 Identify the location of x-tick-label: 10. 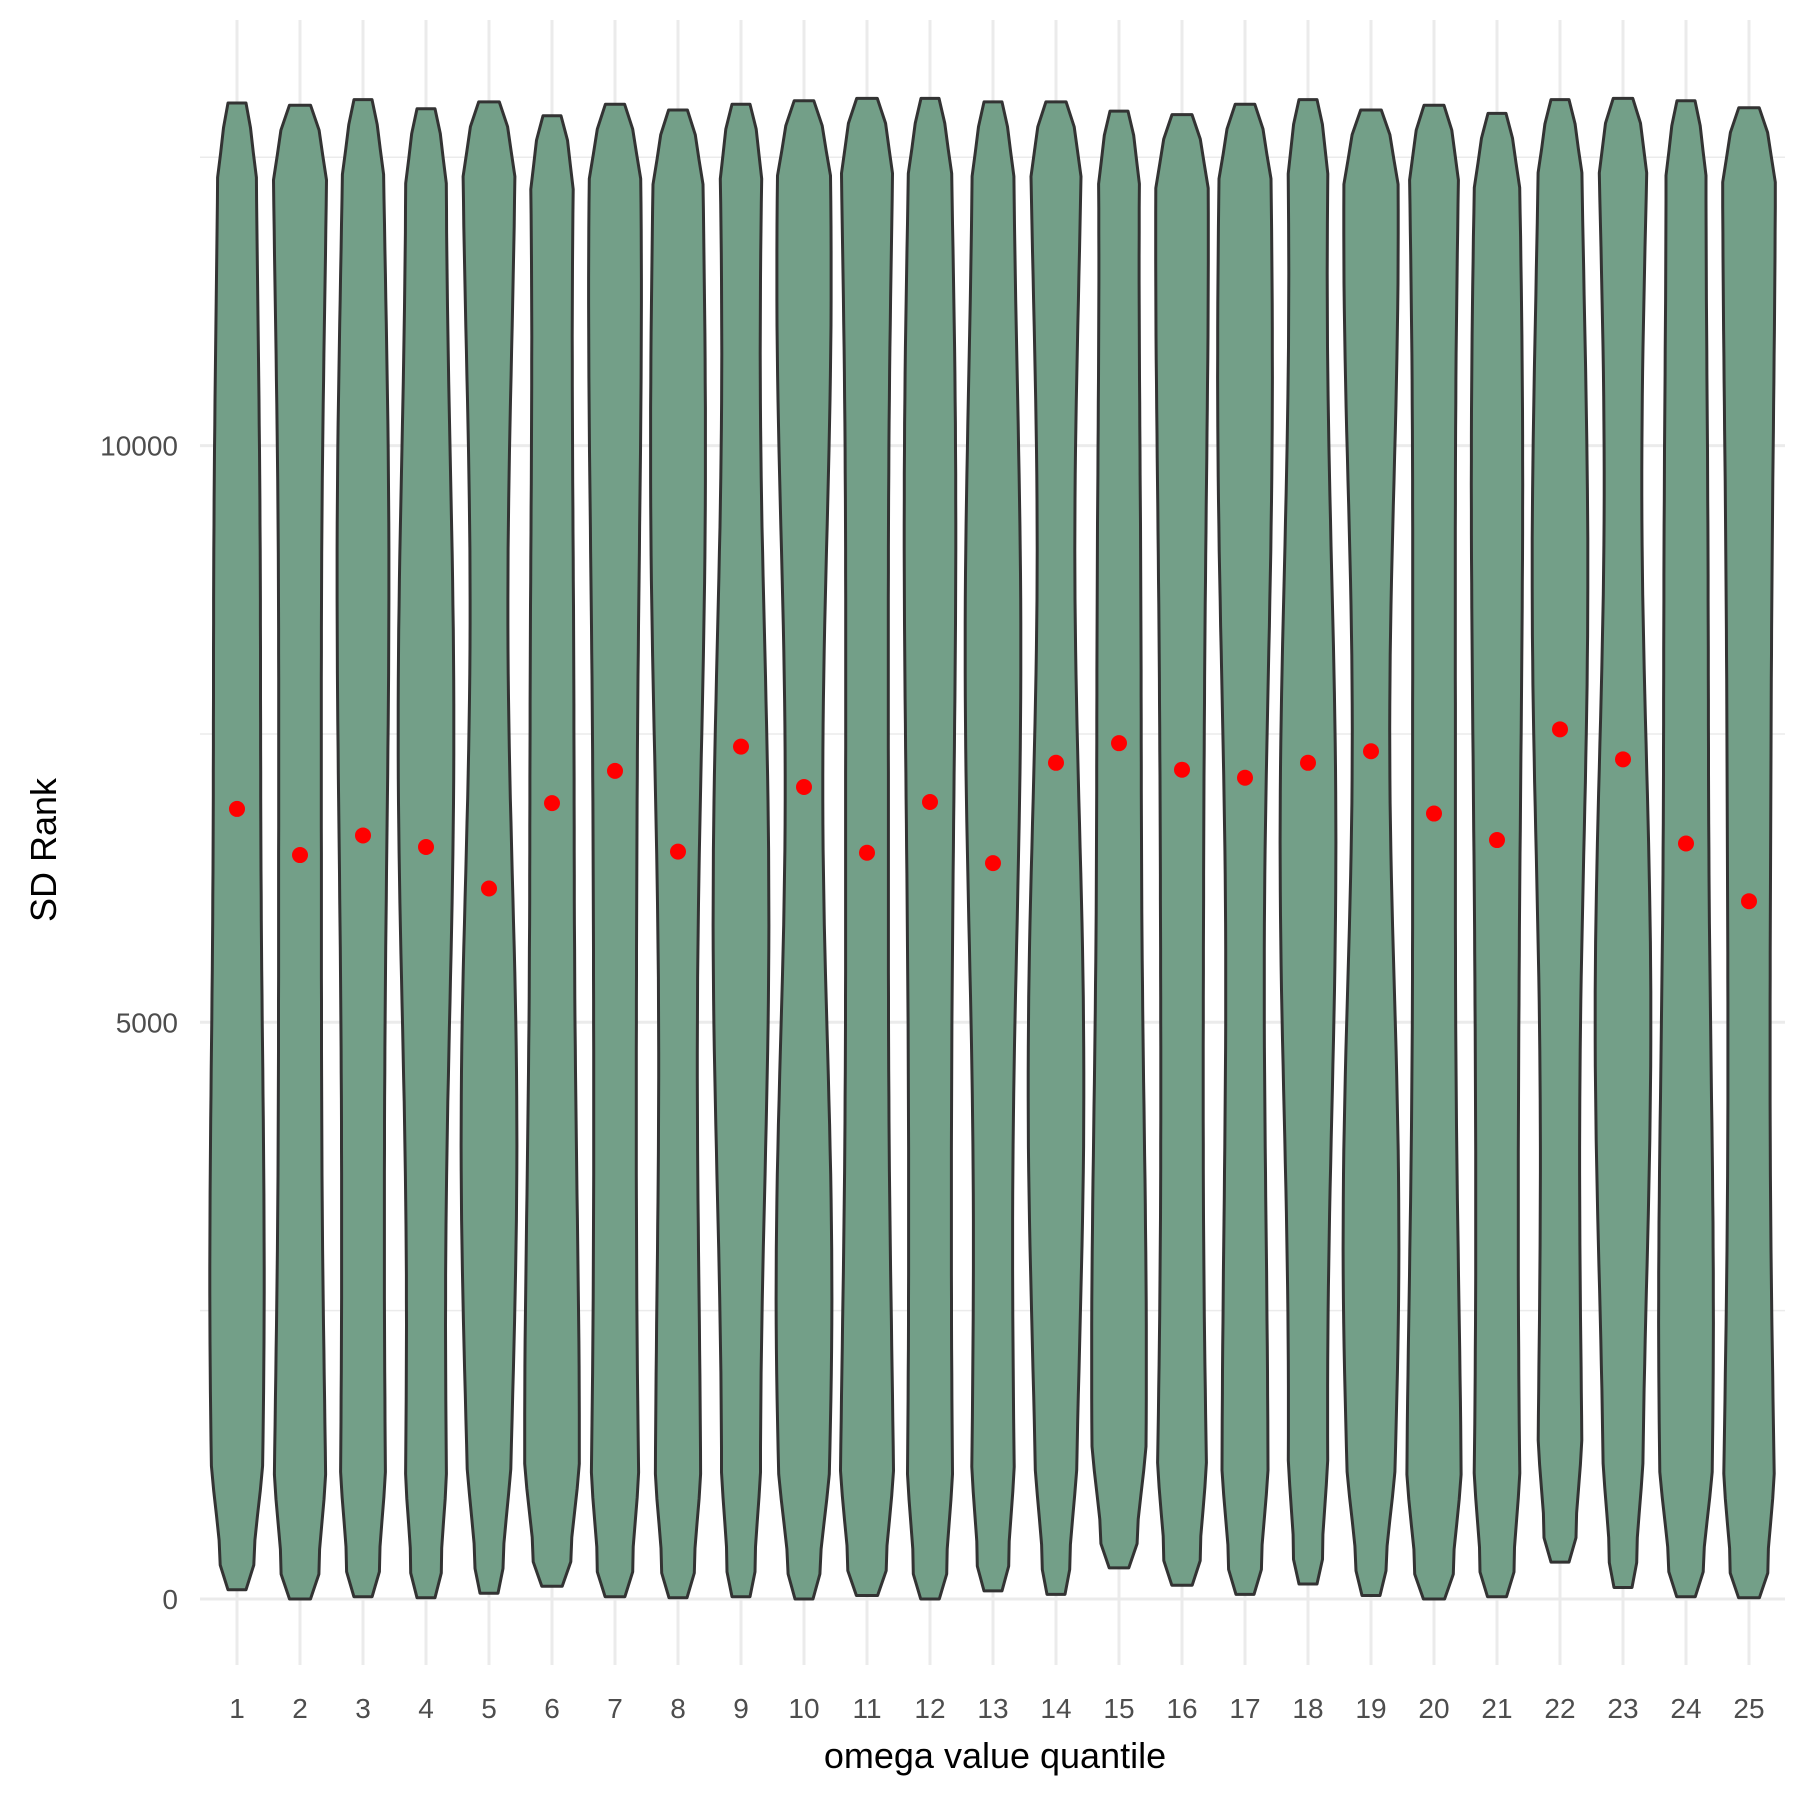
(803, 1708).